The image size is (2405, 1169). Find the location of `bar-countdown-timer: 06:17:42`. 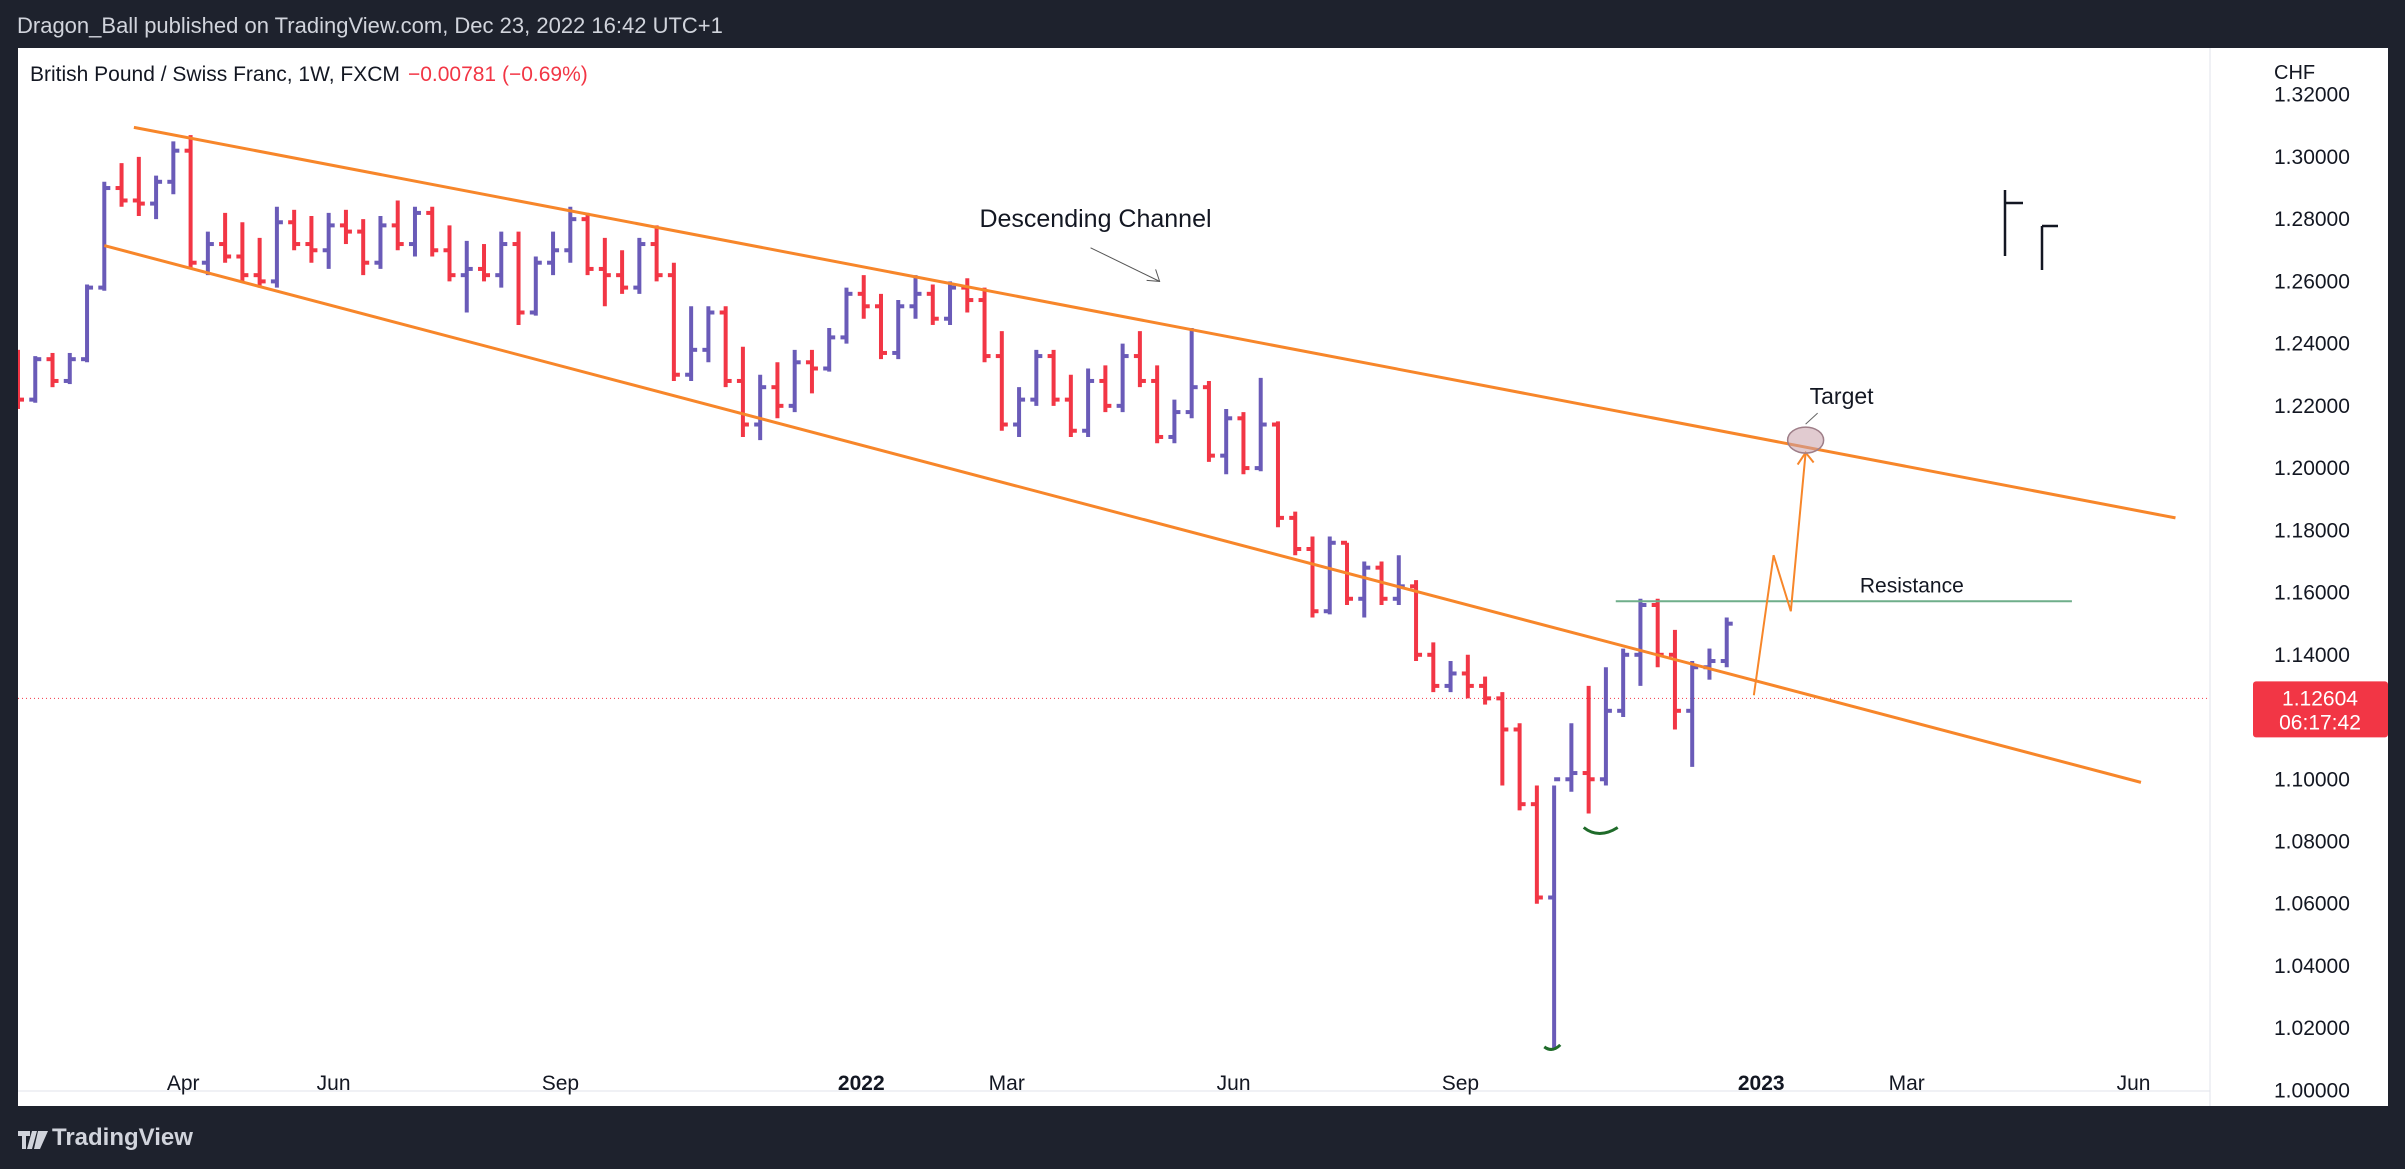

bar-countdown-timer: 06:17:42 is located at coordinates (2320, 722).